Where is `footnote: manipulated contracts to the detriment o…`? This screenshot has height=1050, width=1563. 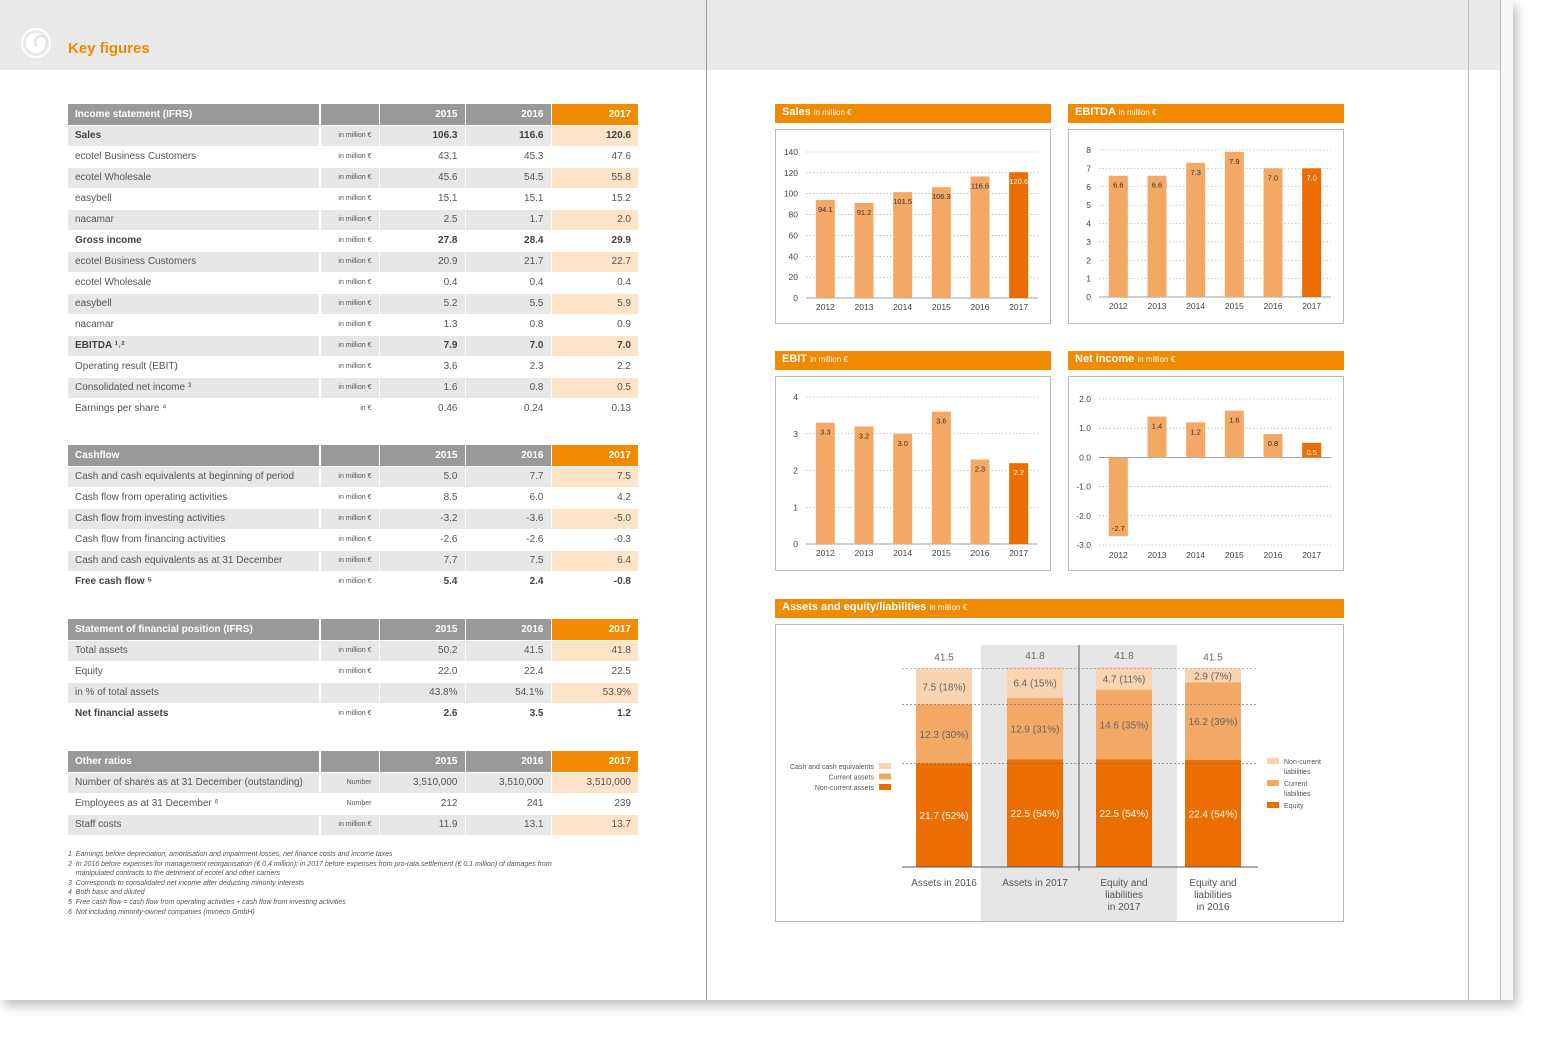
footnote: manipulated contracts to the detriment o… is located at coordinates (174, 874).